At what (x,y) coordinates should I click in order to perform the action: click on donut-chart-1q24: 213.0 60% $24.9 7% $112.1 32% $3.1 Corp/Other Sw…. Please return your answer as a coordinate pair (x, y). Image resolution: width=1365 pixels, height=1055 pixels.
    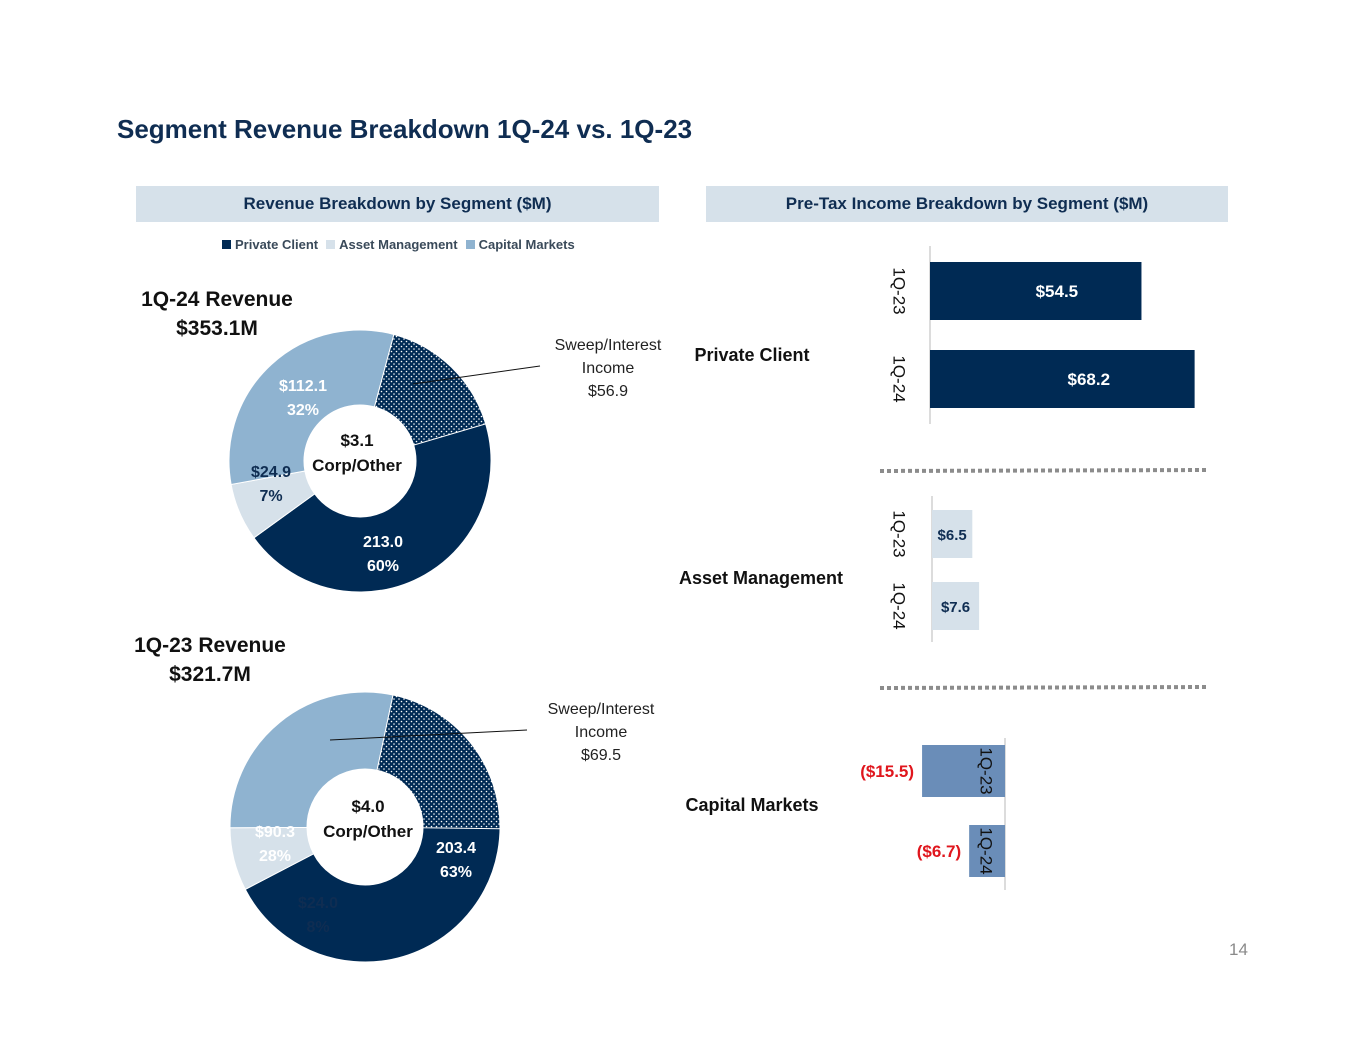
    Looking at the image, I should click on (445, 461).